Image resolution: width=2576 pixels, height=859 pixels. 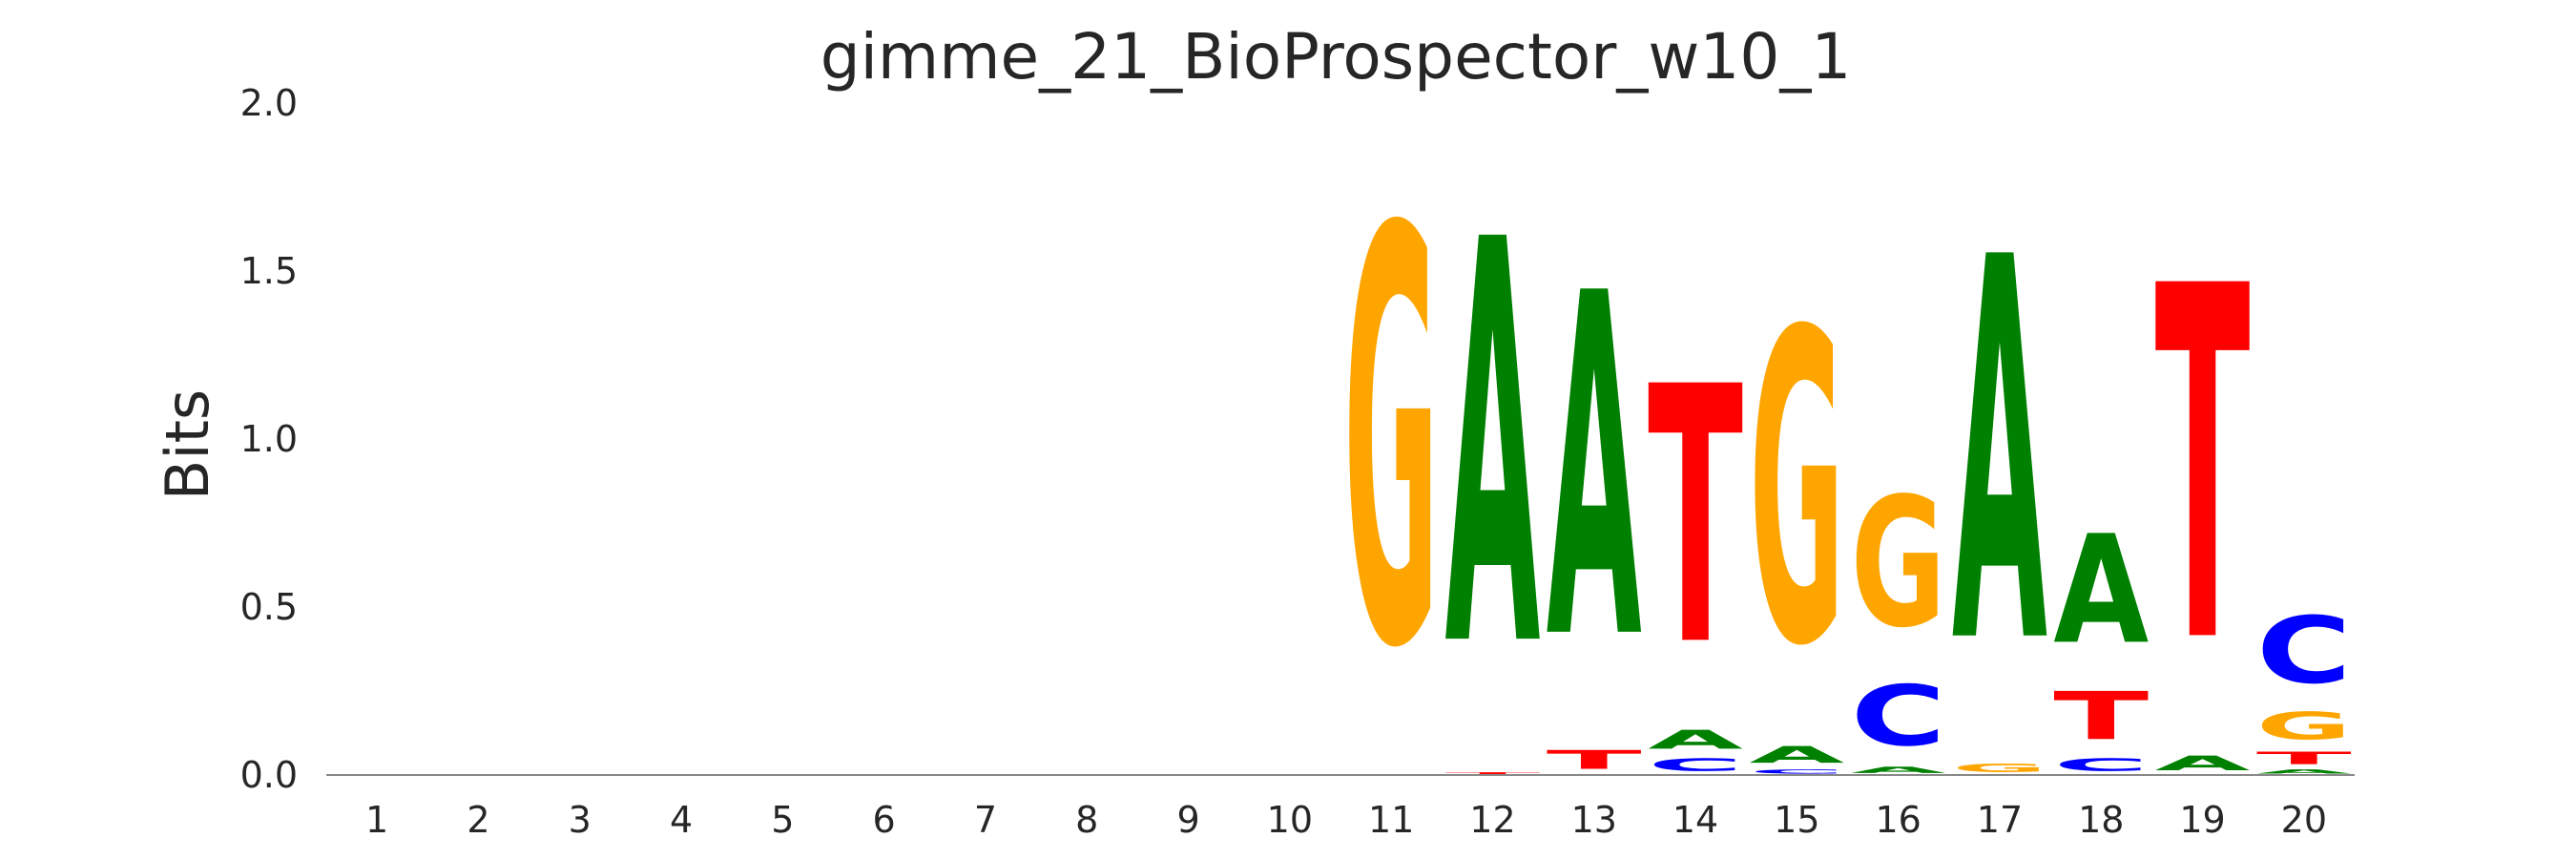 I want to click on x-tick-label: 6, so click(x=884, y=820).